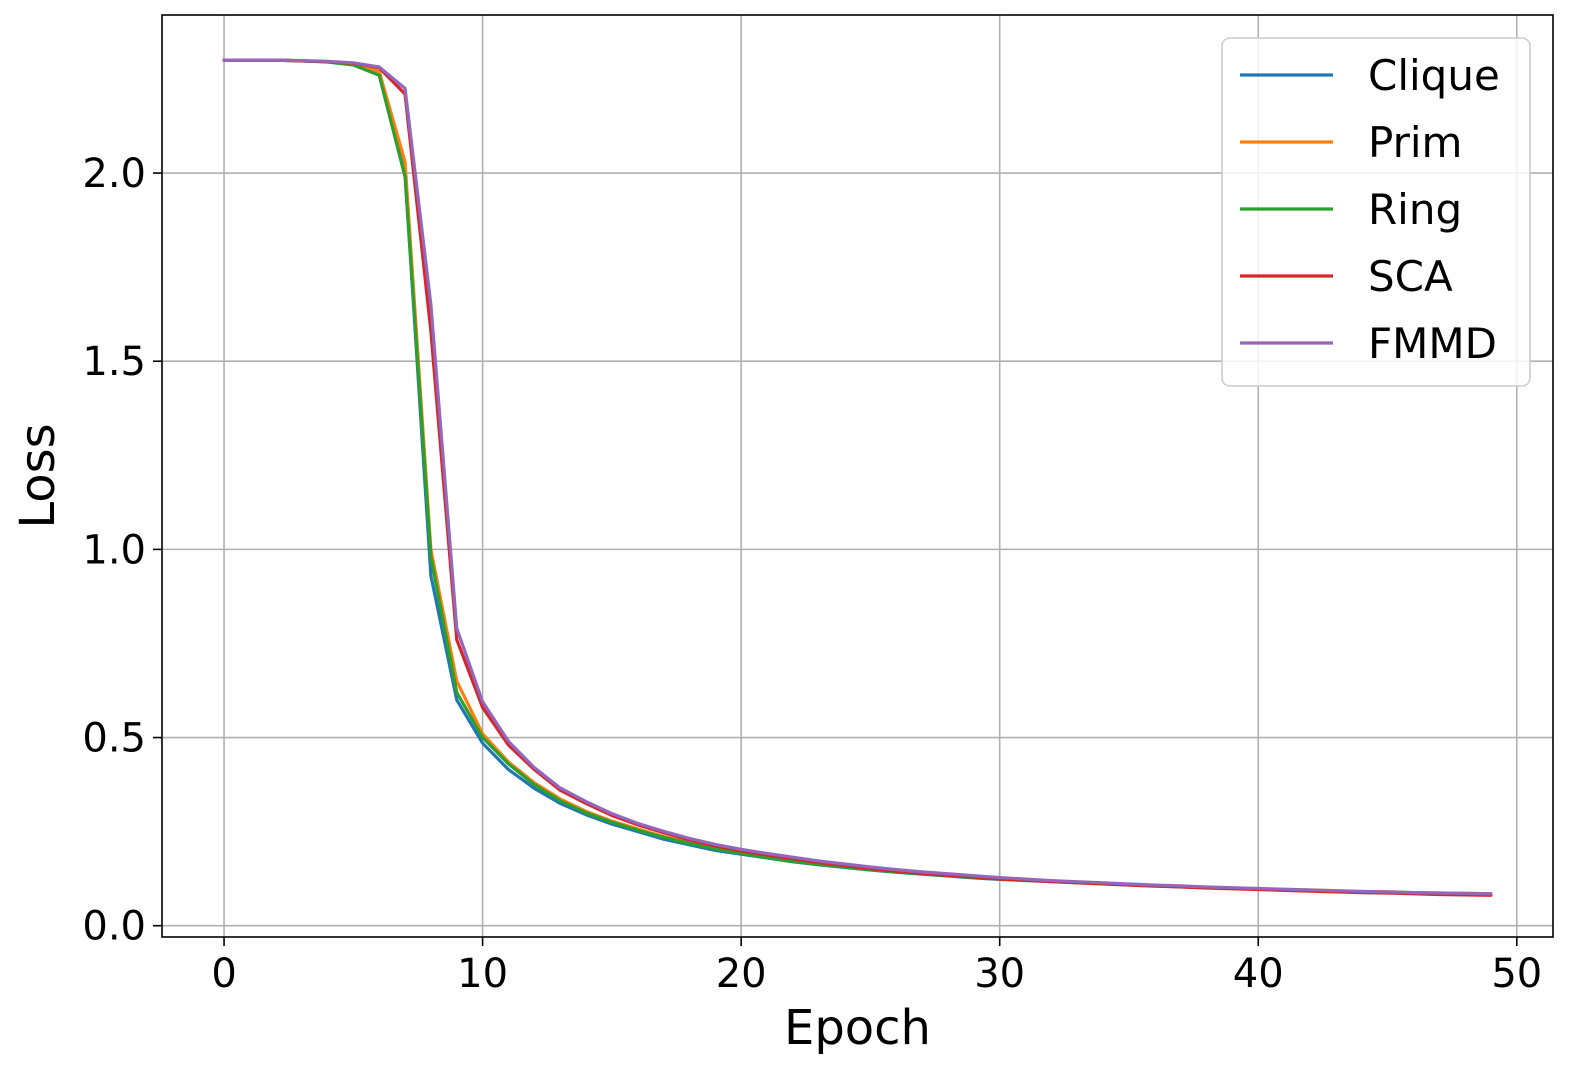 This screenshot has width=1578, height=1076. Describe the element at coordinates (114, 550) in the screenshot. I see `y-tick-label: 1.0` at that location.